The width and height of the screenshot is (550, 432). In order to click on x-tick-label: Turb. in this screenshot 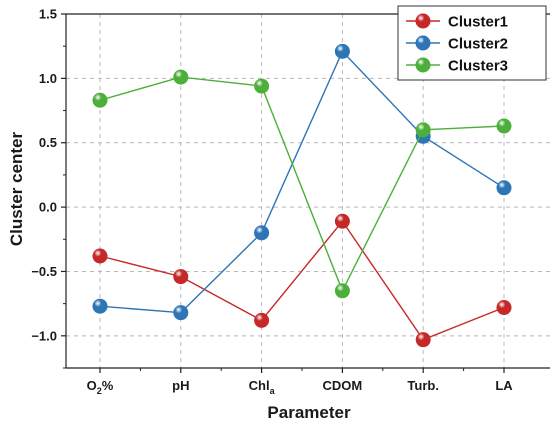, I will do `click(423, 385)`.